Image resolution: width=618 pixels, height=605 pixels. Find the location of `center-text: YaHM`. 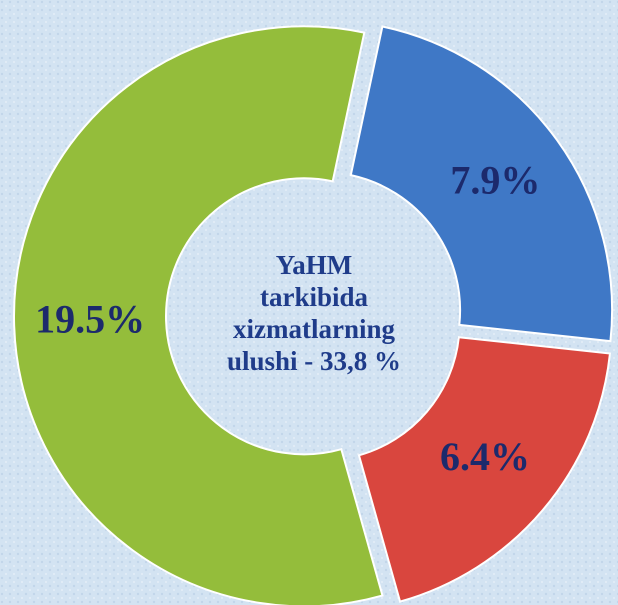

center-text: YaHM is located at coordinates (314, 265).